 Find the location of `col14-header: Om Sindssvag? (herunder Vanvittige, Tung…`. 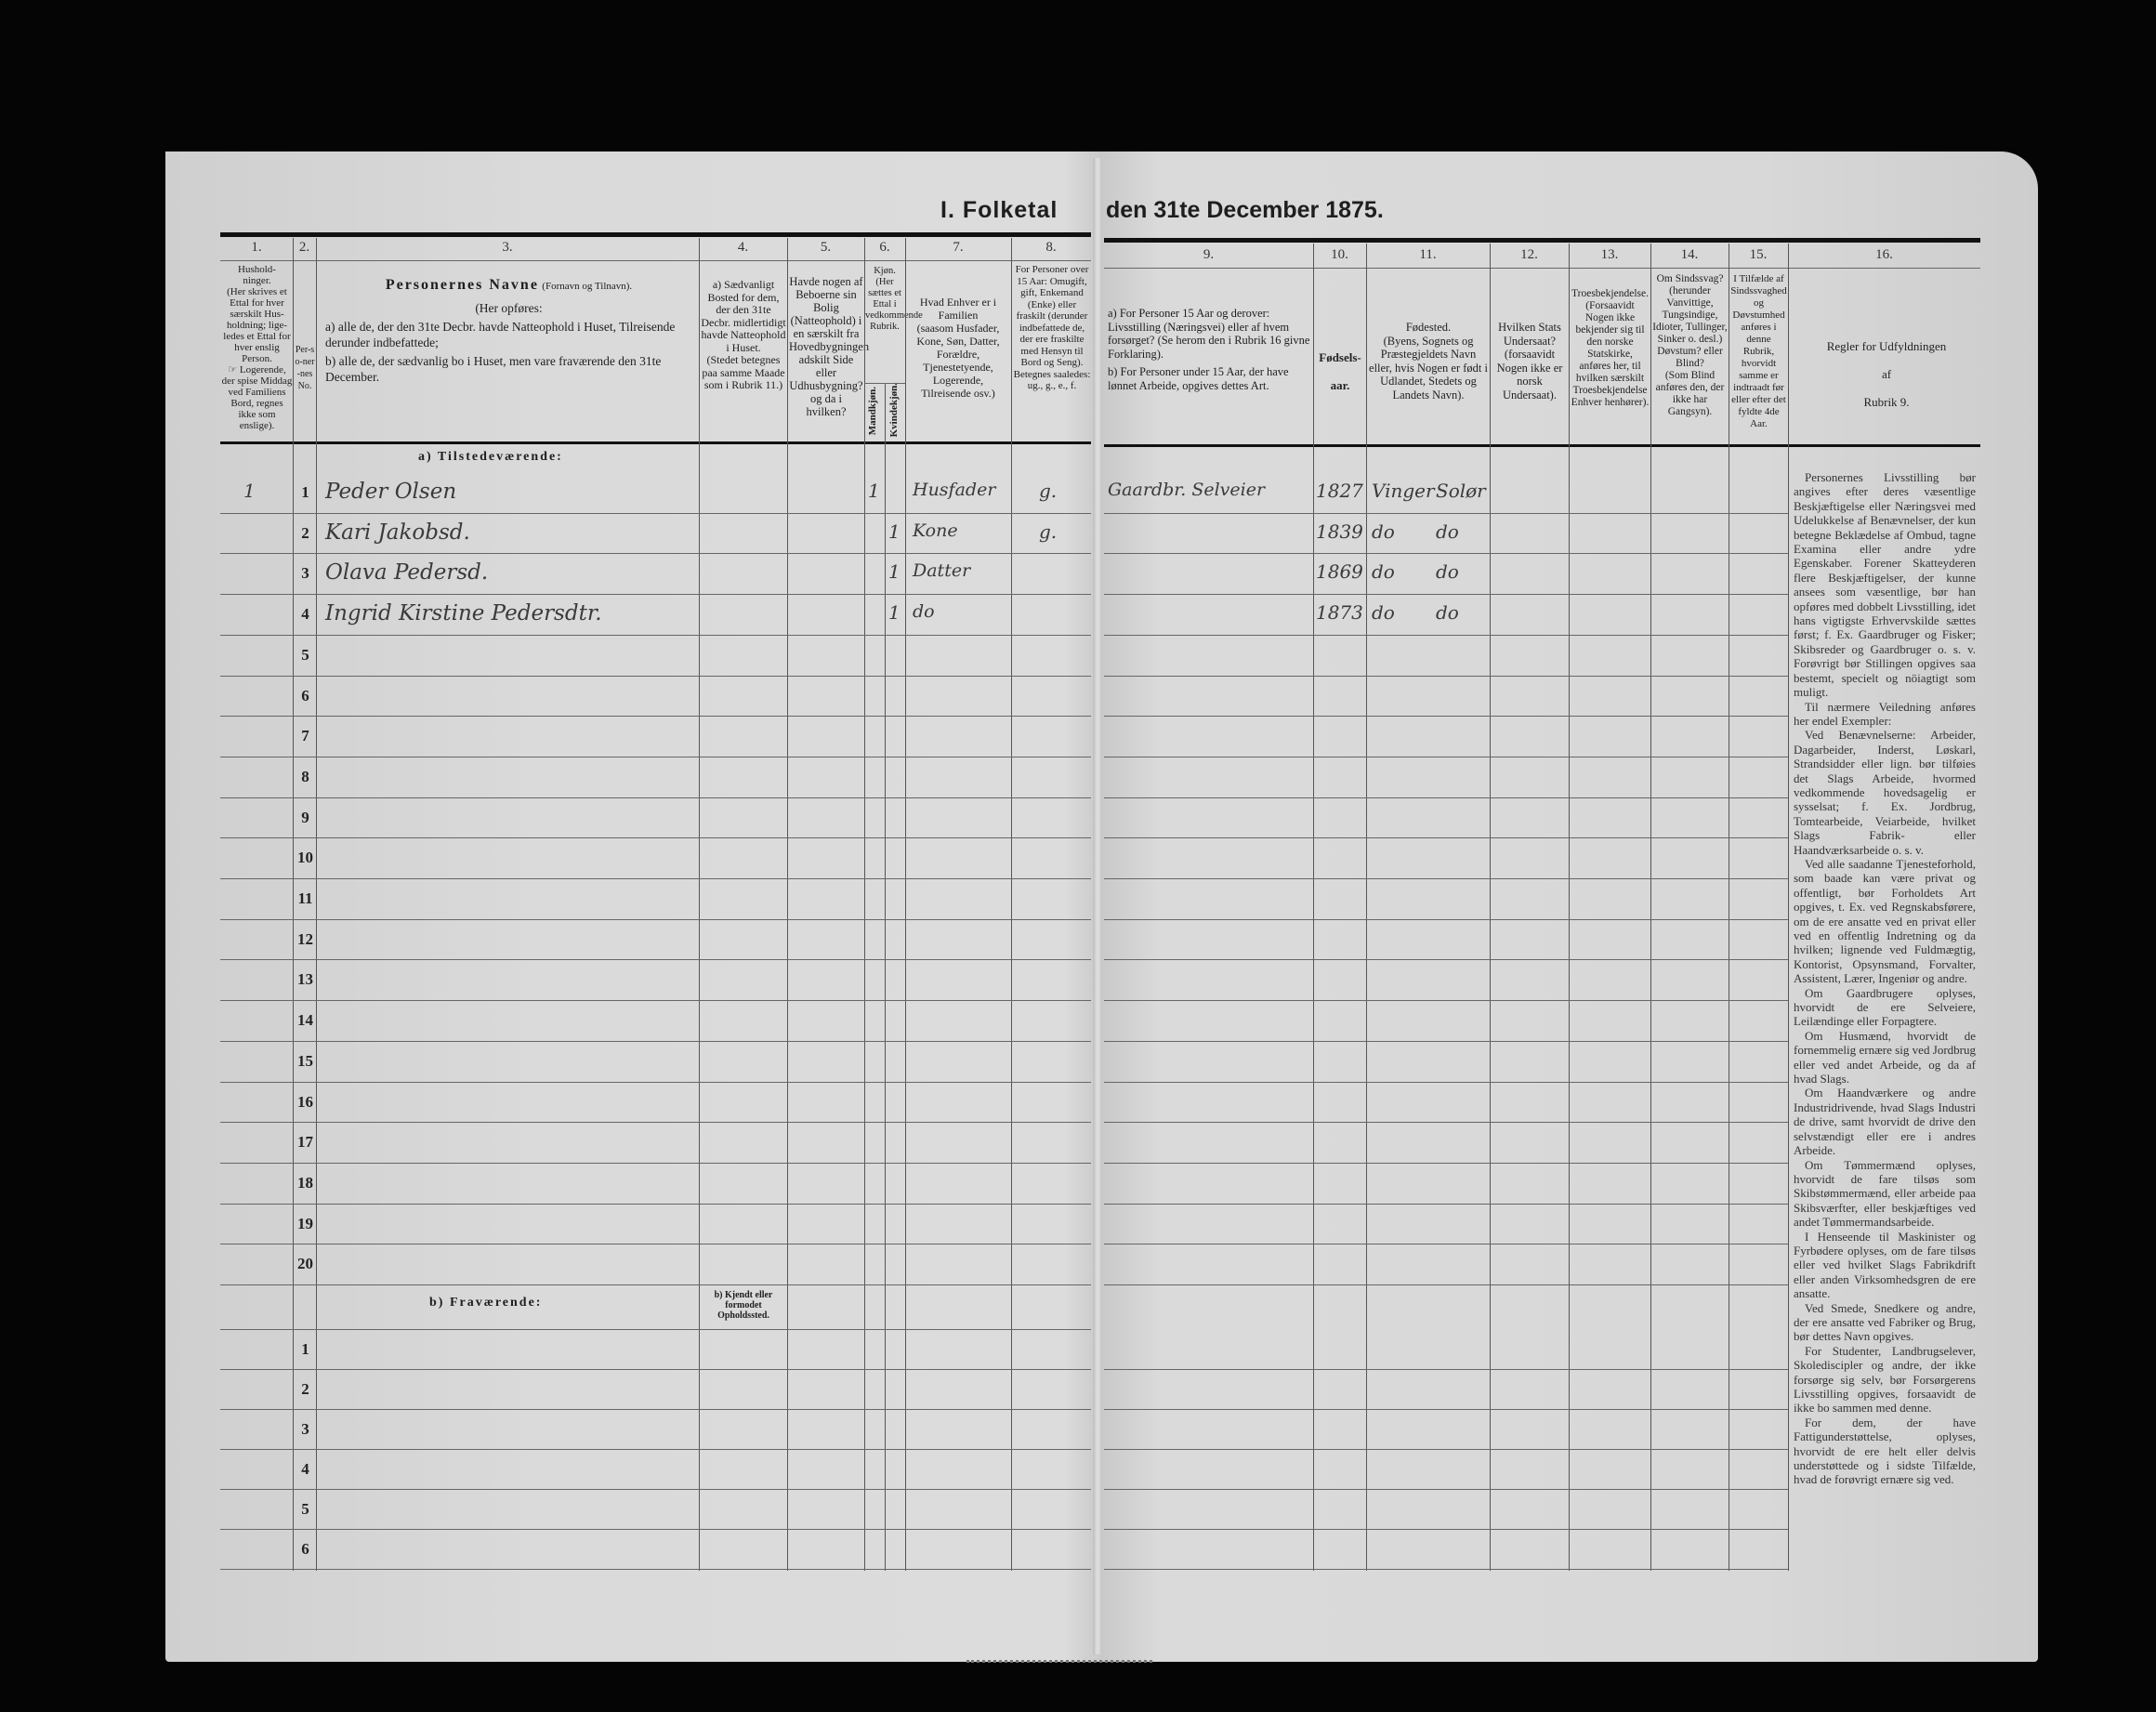

col14-header: Om Sindssvag? (herunder Vanvittige, Tung… is located at coordinates (1690, 345).